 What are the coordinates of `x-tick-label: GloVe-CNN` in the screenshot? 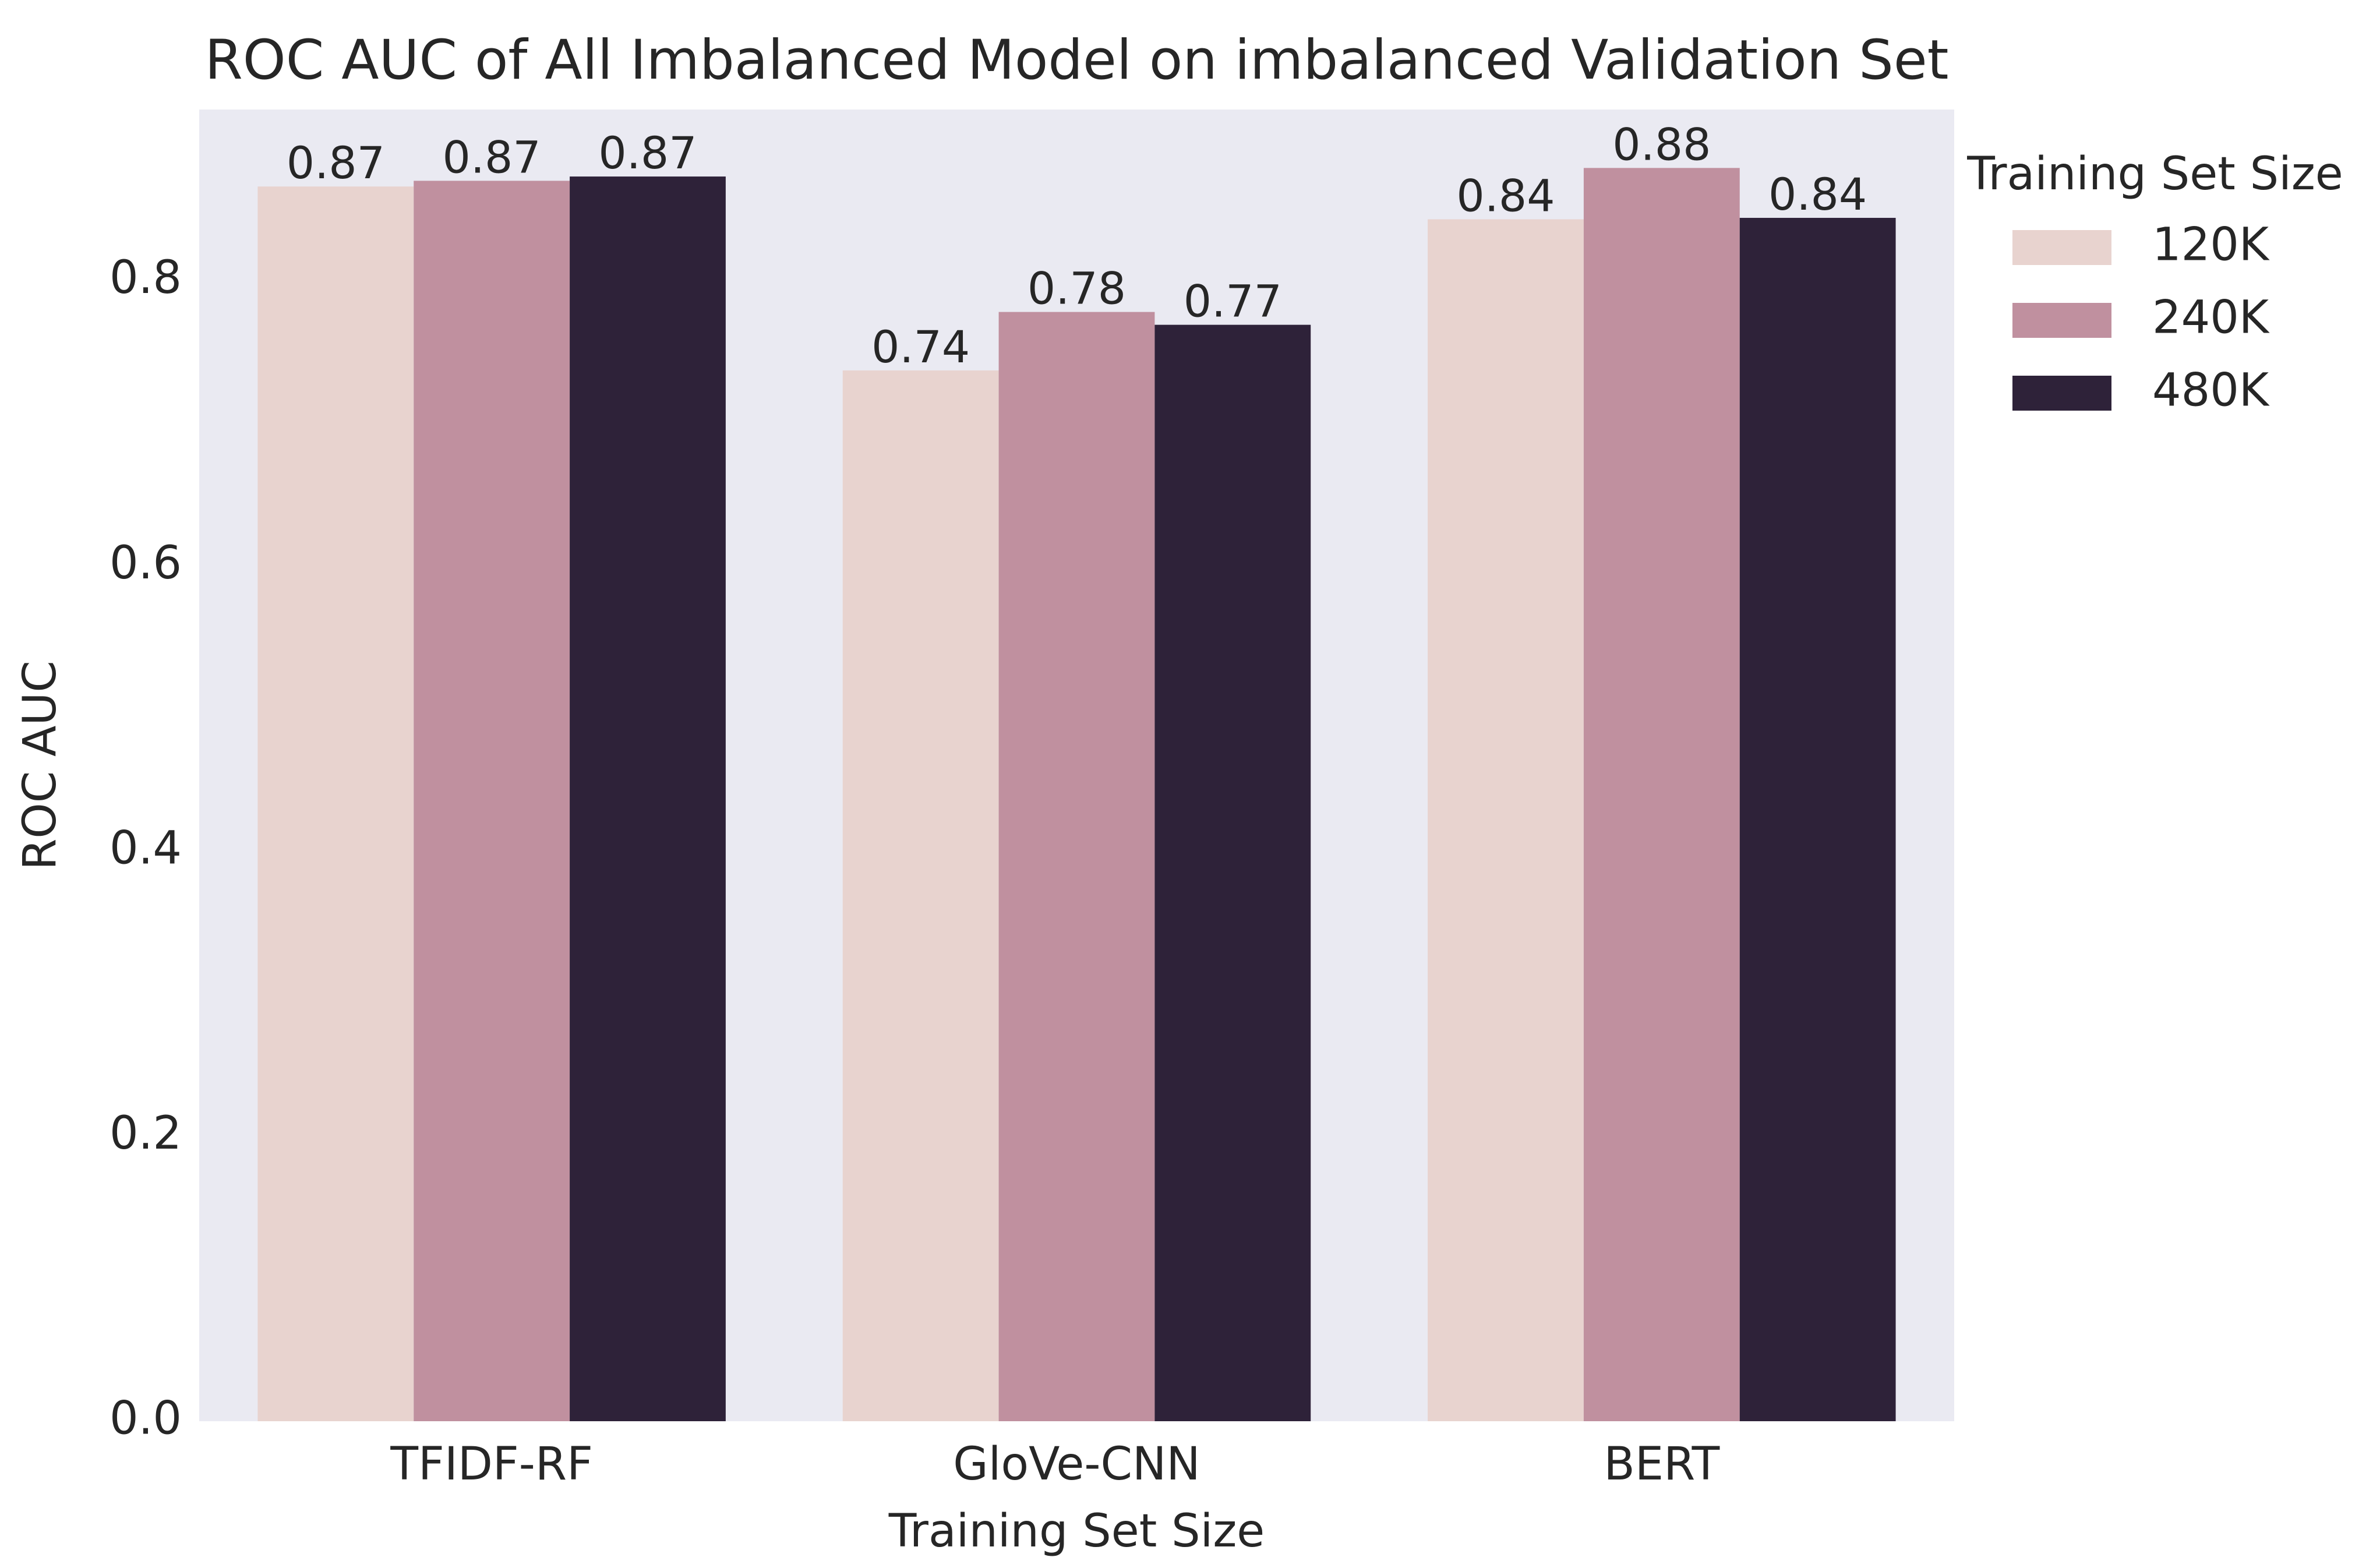 It's located at (1076, 1464).